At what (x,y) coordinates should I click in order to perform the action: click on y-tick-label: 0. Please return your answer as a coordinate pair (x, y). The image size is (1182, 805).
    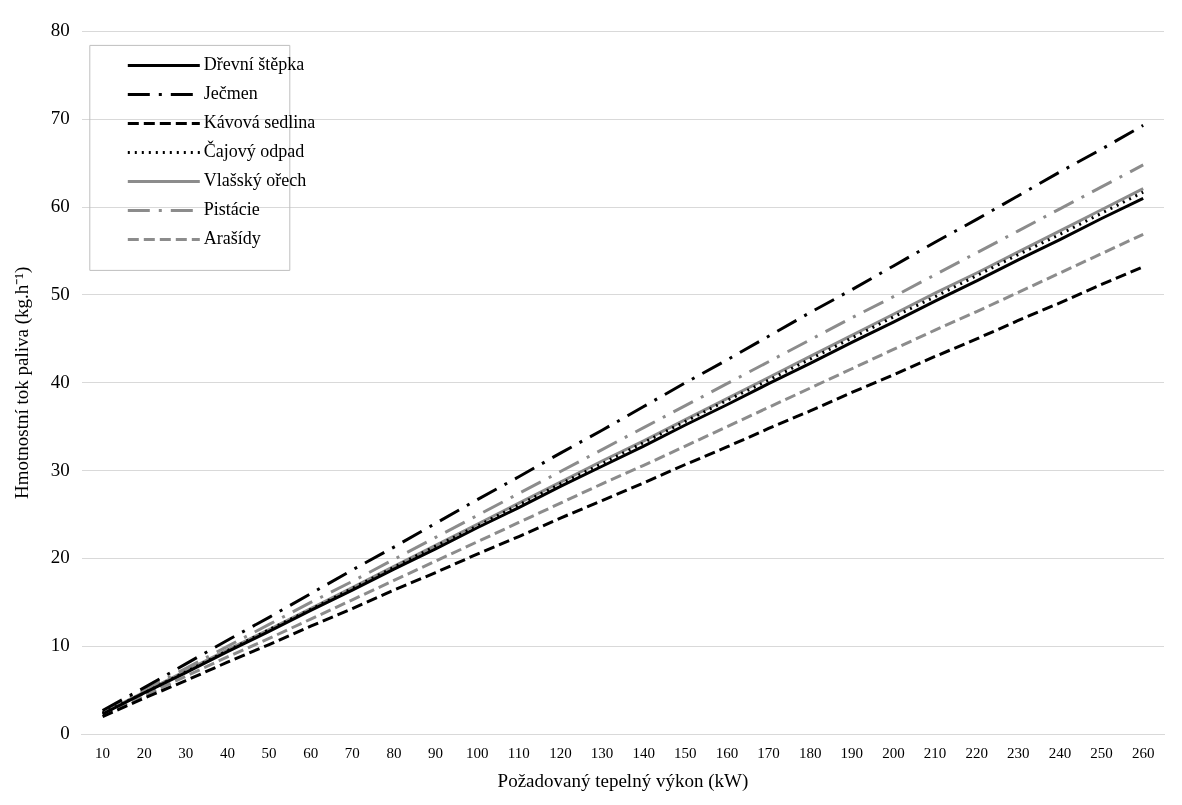
    Looking at the image, I should click on (65, 733).